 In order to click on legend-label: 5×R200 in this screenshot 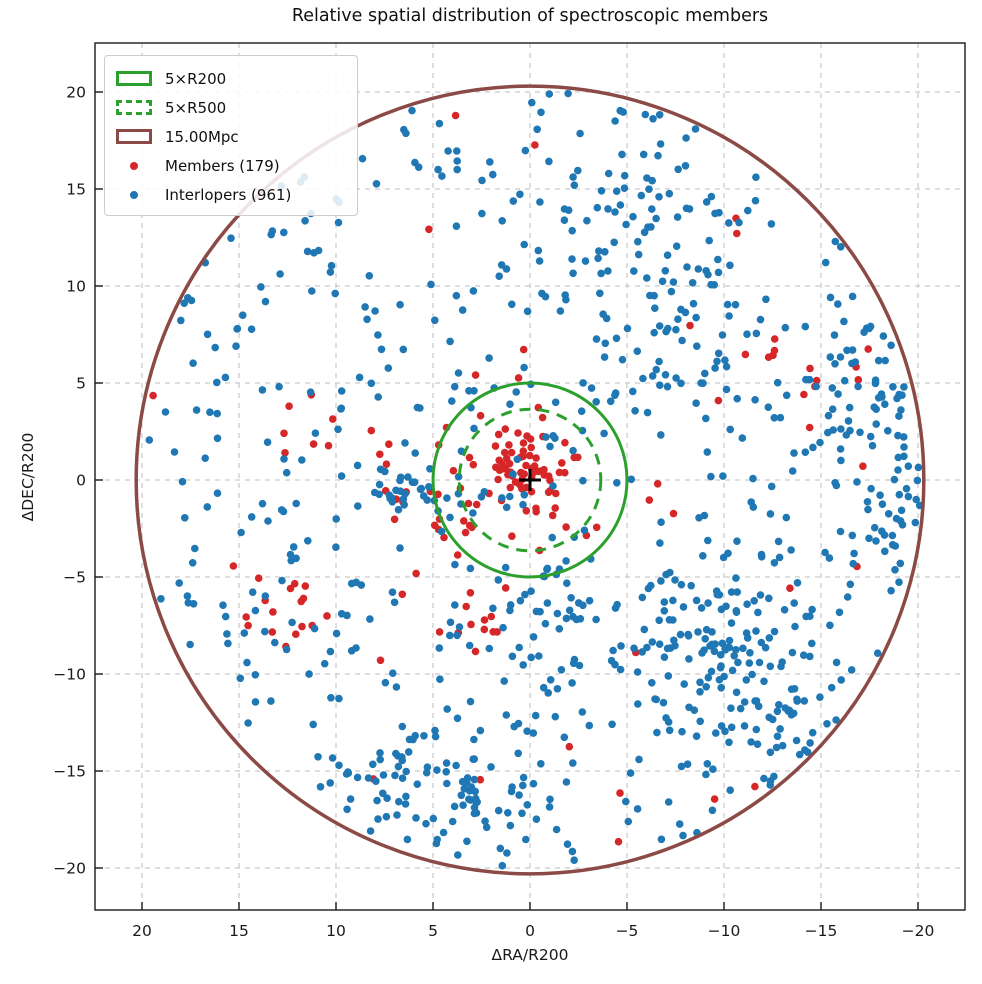, I will do `click(196, 78)`.